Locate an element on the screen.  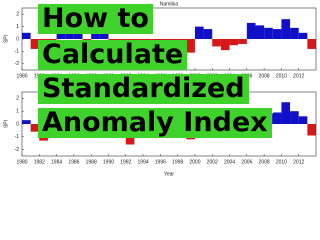
x-tick-label: 1982 is located at coordinates (39, 162).